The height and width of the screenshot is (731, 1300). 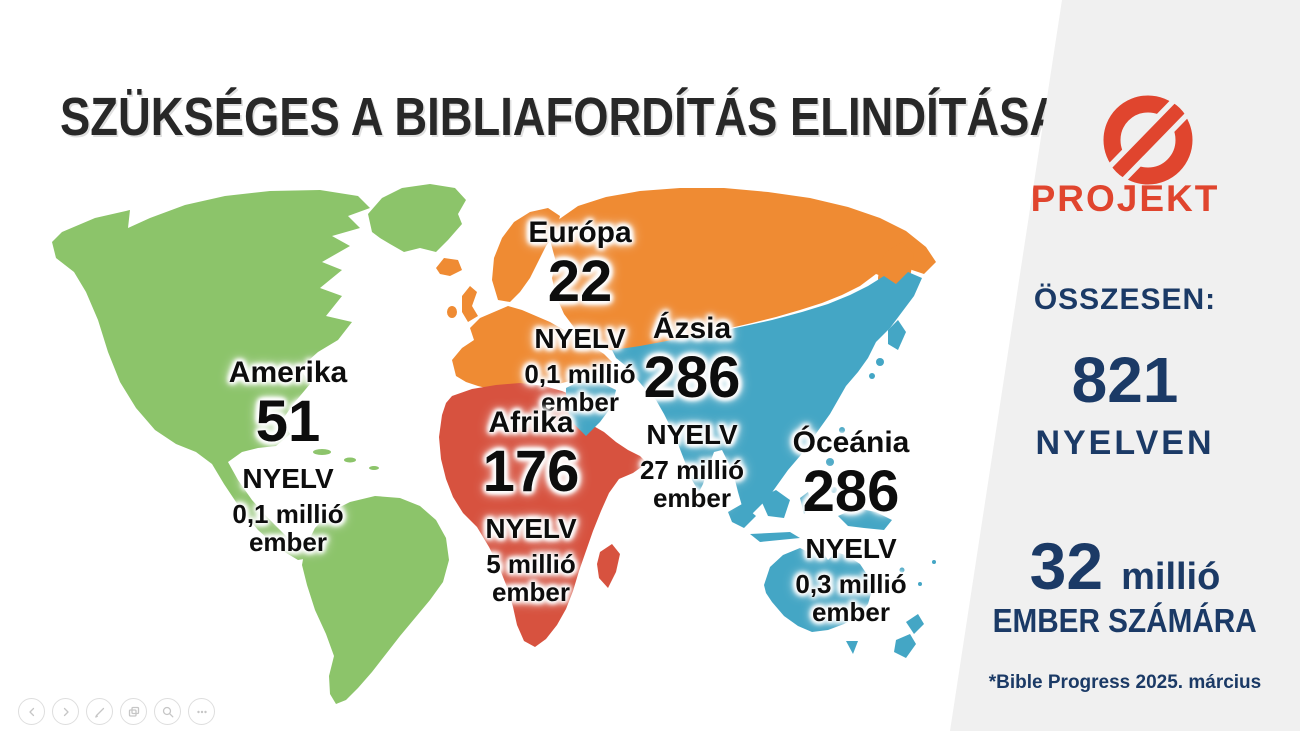 What do you see at coordinates (449, 267) in the screenshot?
I see `iceland` at bounding box center [449, 267].